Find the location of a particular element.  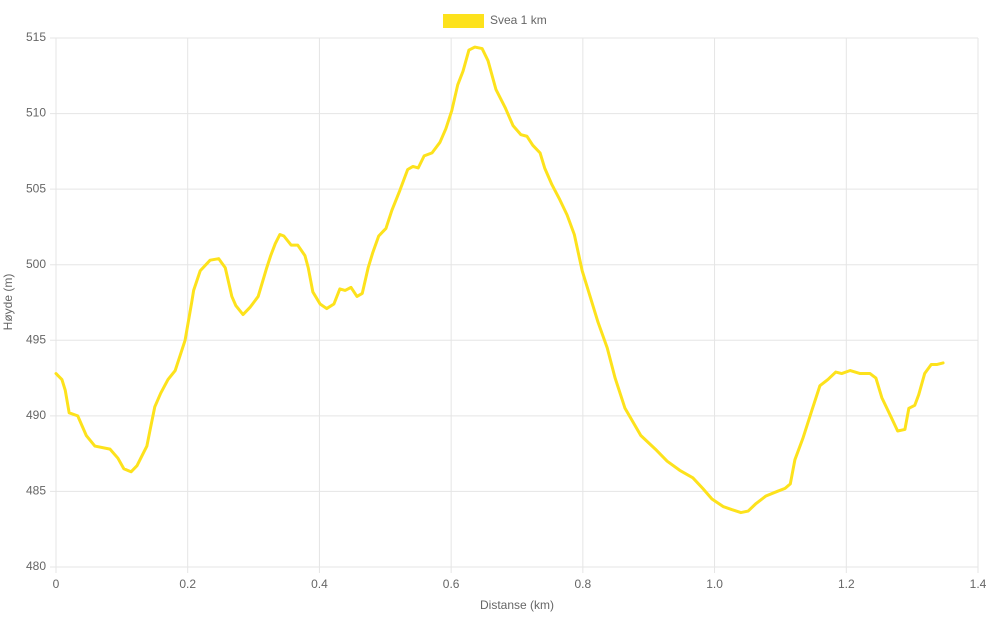

legend-label: Svea 1 km is located at coordinates (518, 20).